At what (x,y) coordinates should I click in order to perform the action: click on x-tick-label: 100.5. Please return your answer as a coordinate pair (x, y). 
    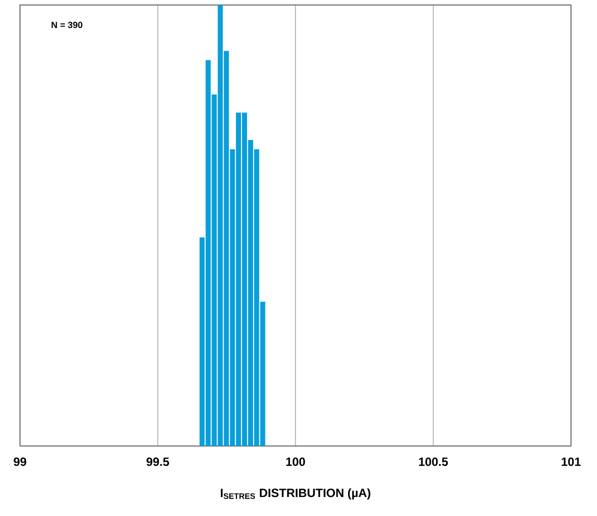
    Looking at the image, I should click on (433, 462).